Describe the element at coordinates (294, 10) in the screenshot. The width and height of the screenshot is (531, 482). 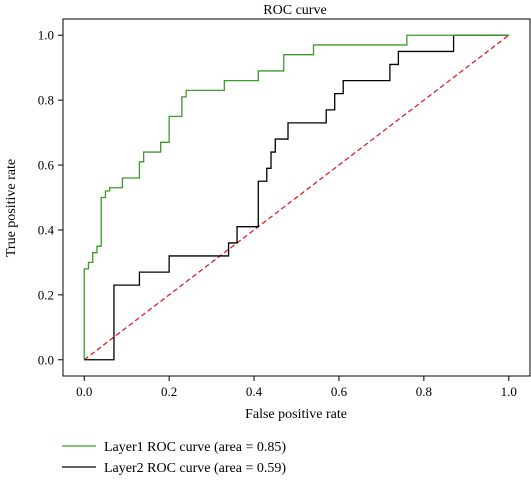
I see `chart-title: ROC curve` at that location.